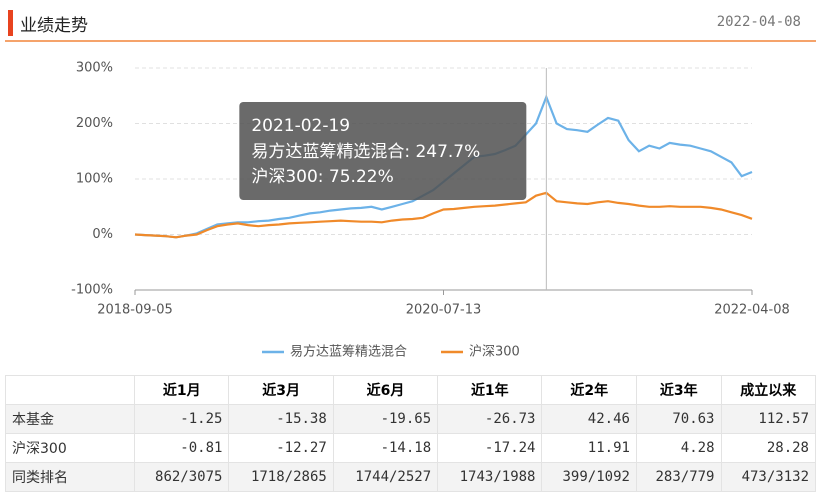  What do you see at coordinates (678, 477) in the screenshot?
I see `cell: 283/779` at bounding box center [678, 477].